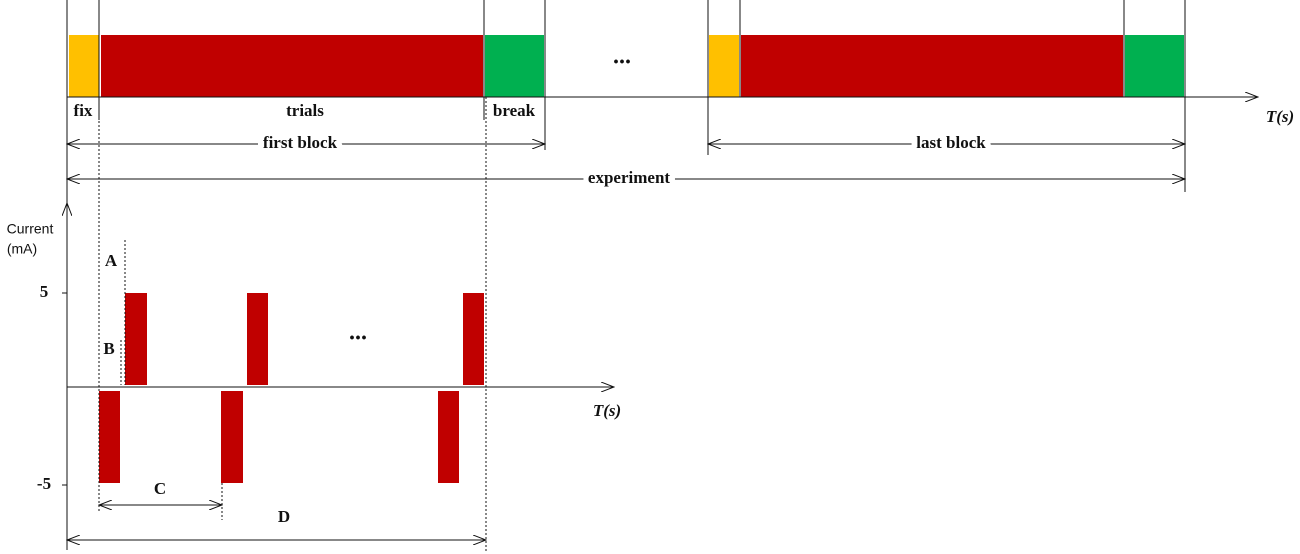  What do you see at coordinates (44, 291) in the screenshot?
I see `tick-label: 5` at bounding box center [44, 291].